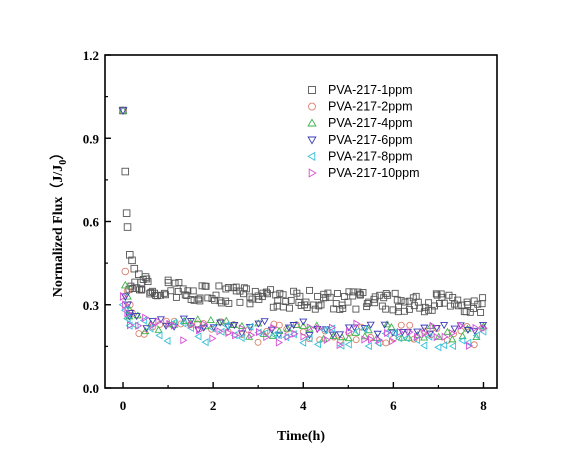 The width and height of the screenshot is (573, 466). What do you see at coordinates (123, 405) in the screenshot?
I see `x-tick-label: 0` at bounding box center [123, 405].